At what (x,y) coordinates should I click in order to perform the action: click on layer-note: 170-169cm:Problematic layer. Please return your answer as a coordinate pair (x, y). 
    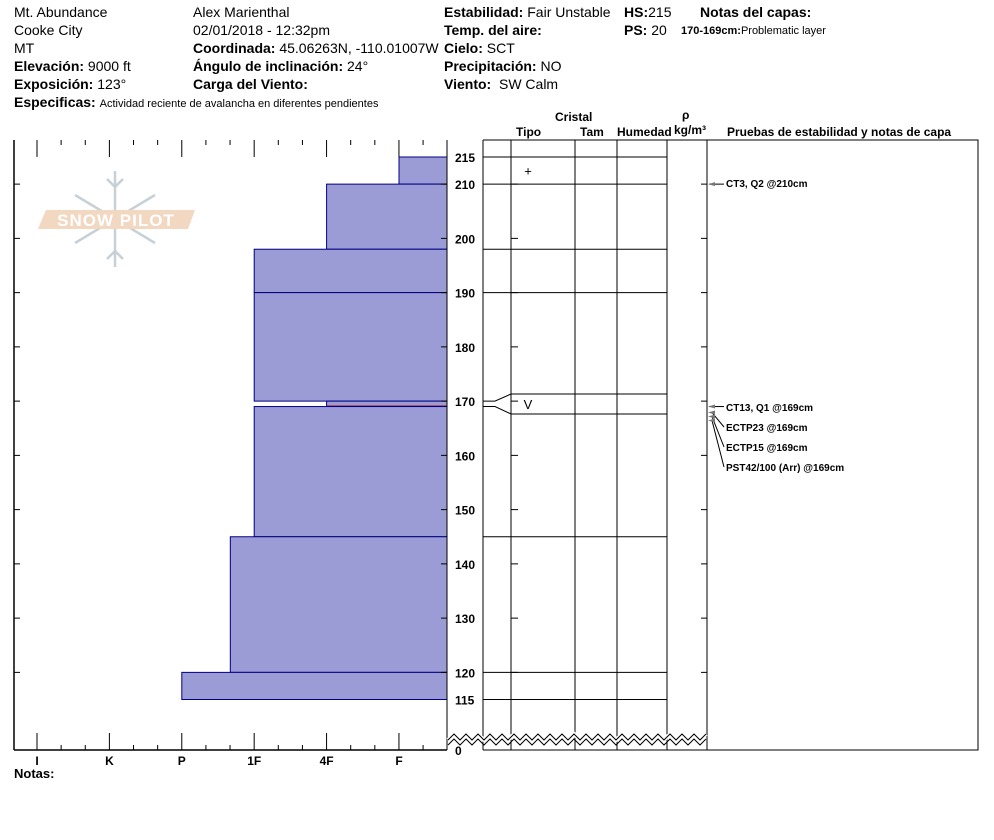
    Looking at the image, I should click on (753, 31).